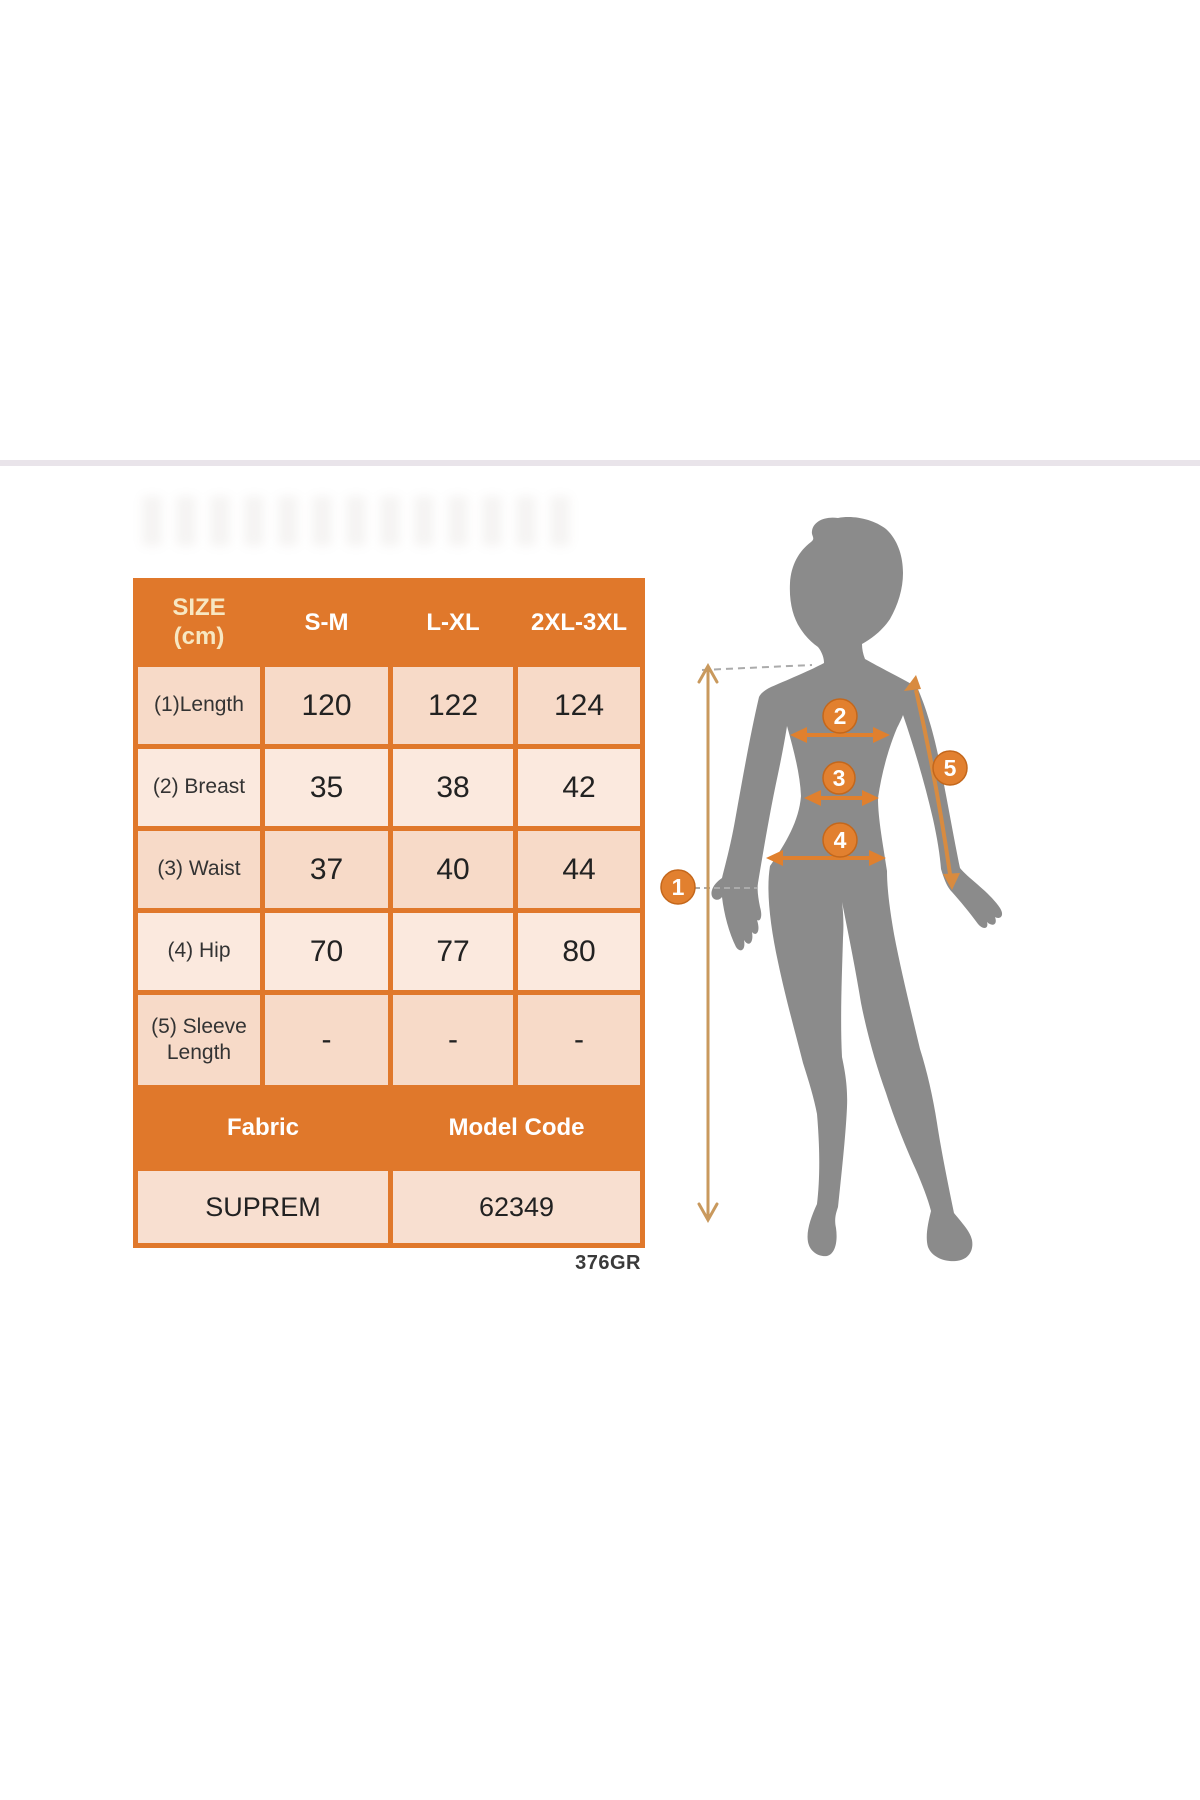 This screenshot has width=1200, height=1800. I want to click on sleeve-value-l-xl: -, so click(453, 1040).